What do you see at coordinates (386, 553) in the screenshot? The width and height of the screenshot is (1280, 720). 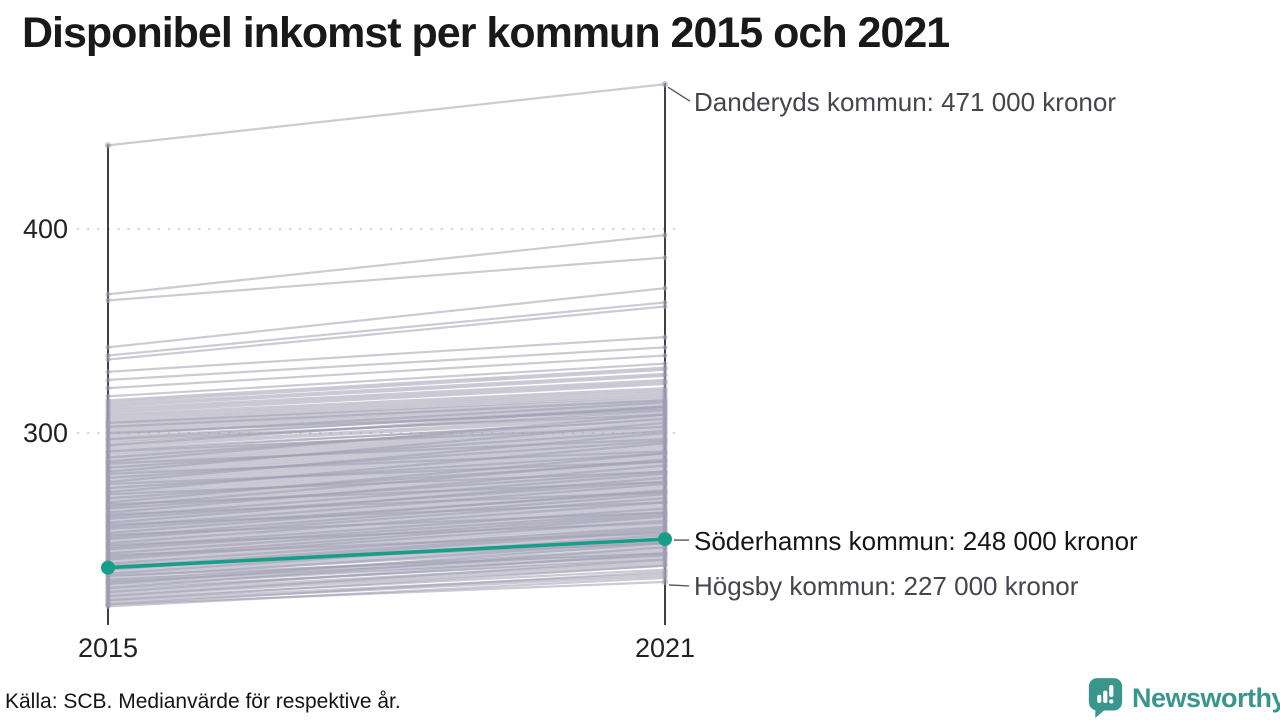 I see `highlight-line` at bounding box center [386, 553].